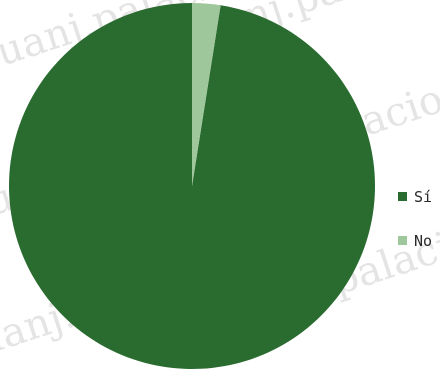  I want to click on pie-slice-no, so click(206, 94).